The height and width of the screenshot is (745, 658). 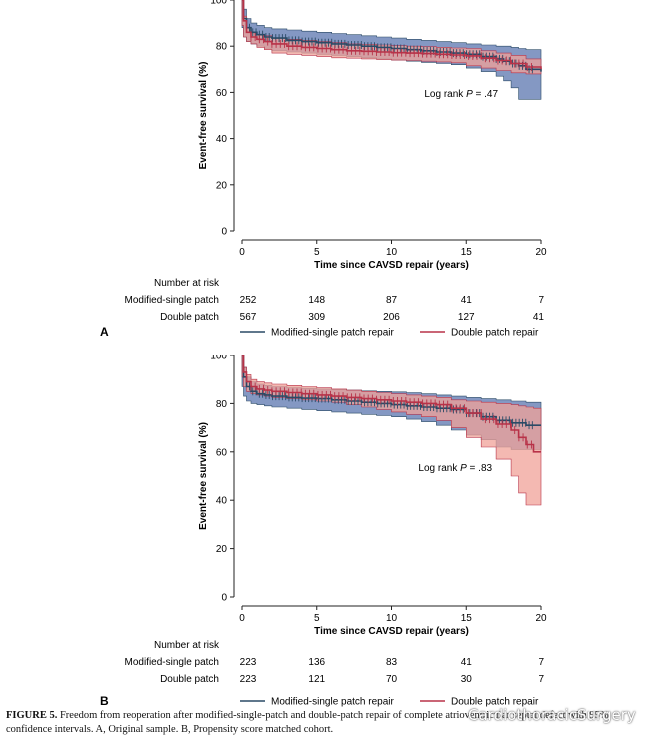 I want to click on risk-value: 70, so click(x=392, y=679).